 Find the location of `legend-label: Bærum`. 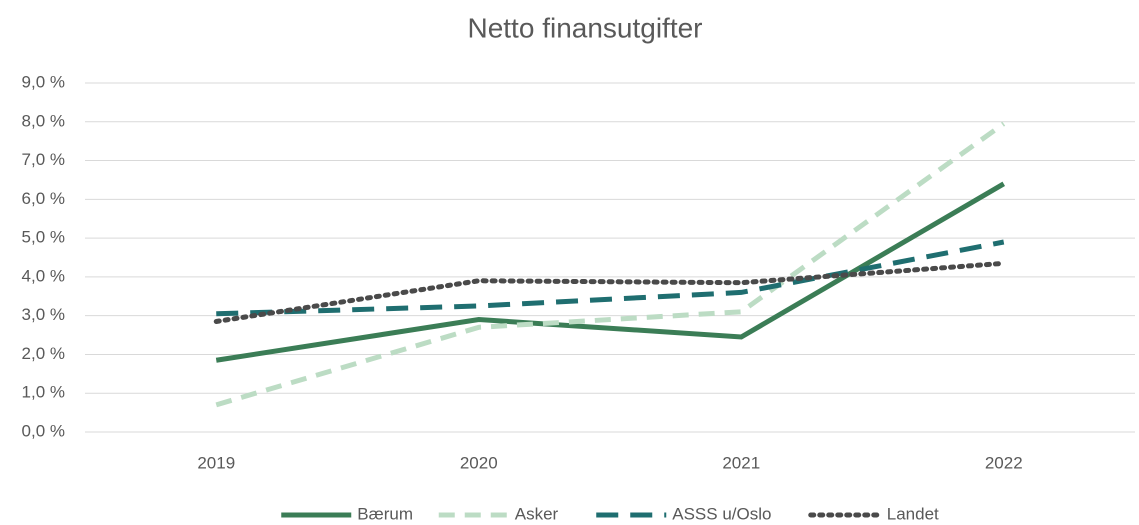

legend-label: Bærum is located at coordinates (385, 513).